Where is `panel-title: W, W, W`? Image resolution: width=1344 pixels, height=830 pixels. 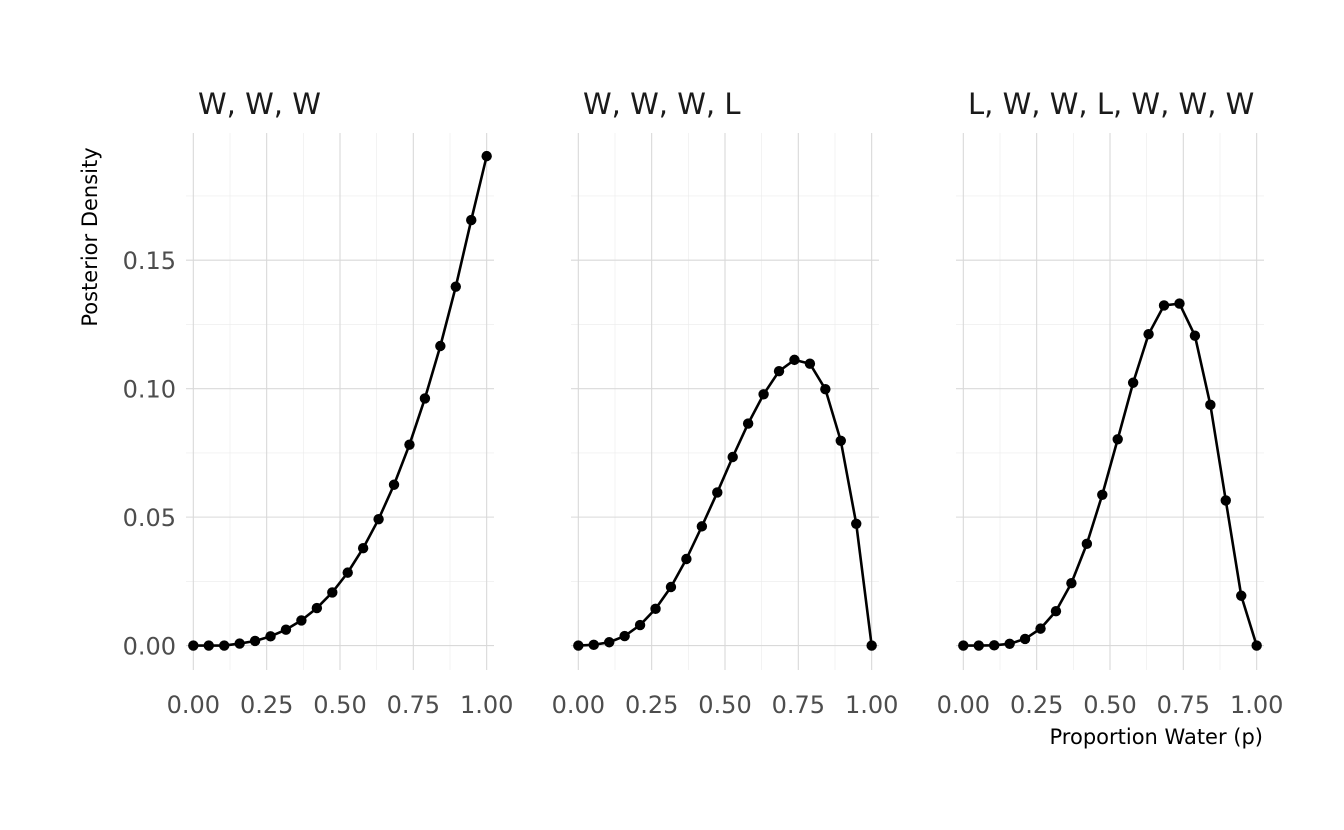 panel-title: W, W, W is located at coordinates (259, 104).